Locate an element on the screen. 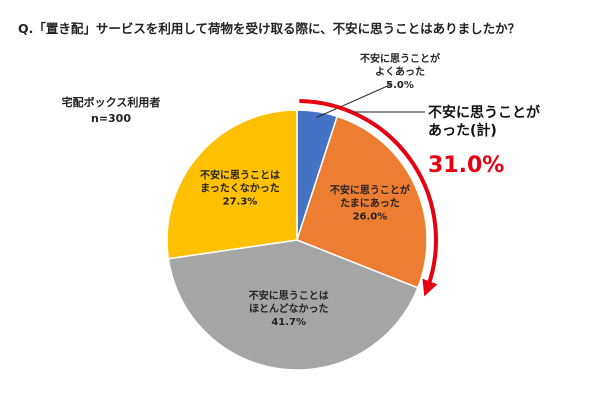 The width and height of the screenshot is (600, 400). callout-label: 不安に思うことが is located at coordinates (484, 112).